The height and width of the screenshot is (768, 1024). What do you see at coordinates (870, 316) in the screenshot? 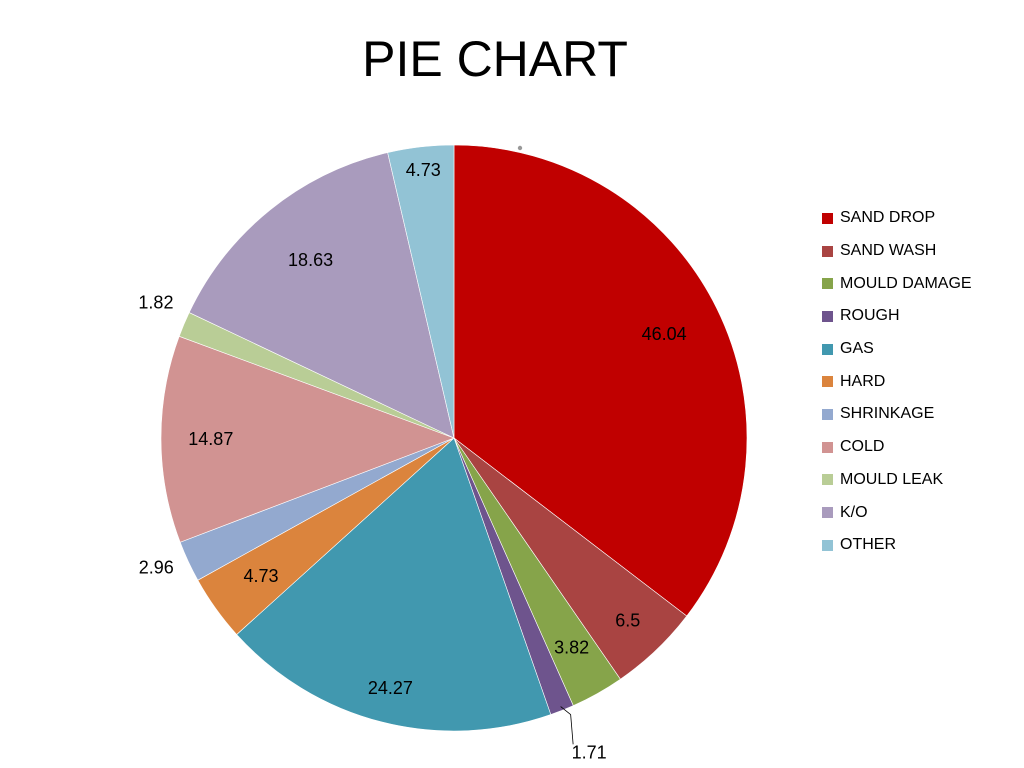
I see `legend-label: ROUGH` at bounding box center [870, 316].